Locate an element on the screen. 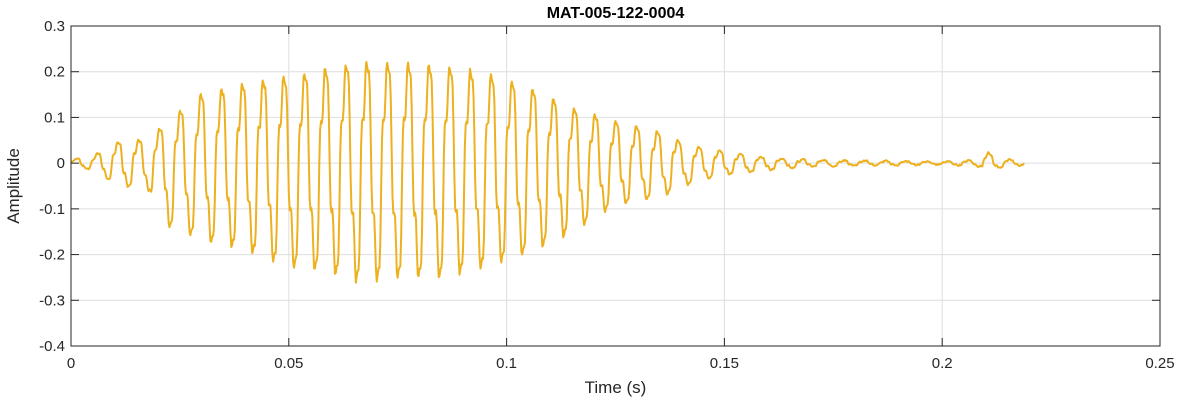  x-axis-label: Time (s) is located at coordinates (616, 387).